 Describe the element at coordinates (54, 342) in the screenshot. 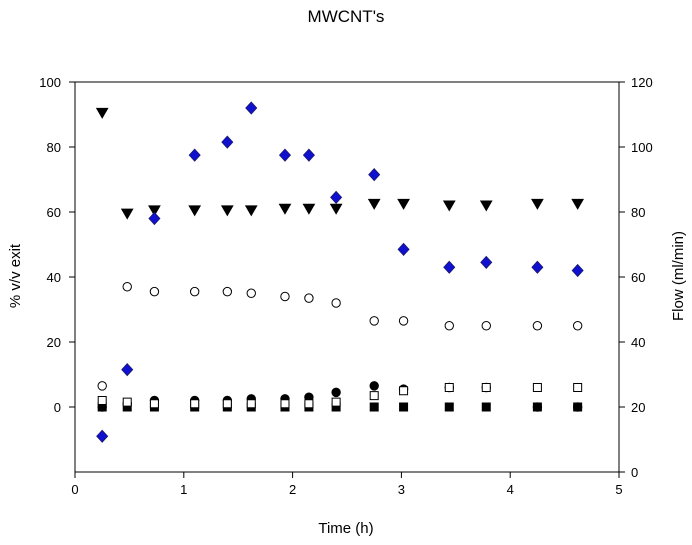

I see `y-tick-label: 20` at that location.